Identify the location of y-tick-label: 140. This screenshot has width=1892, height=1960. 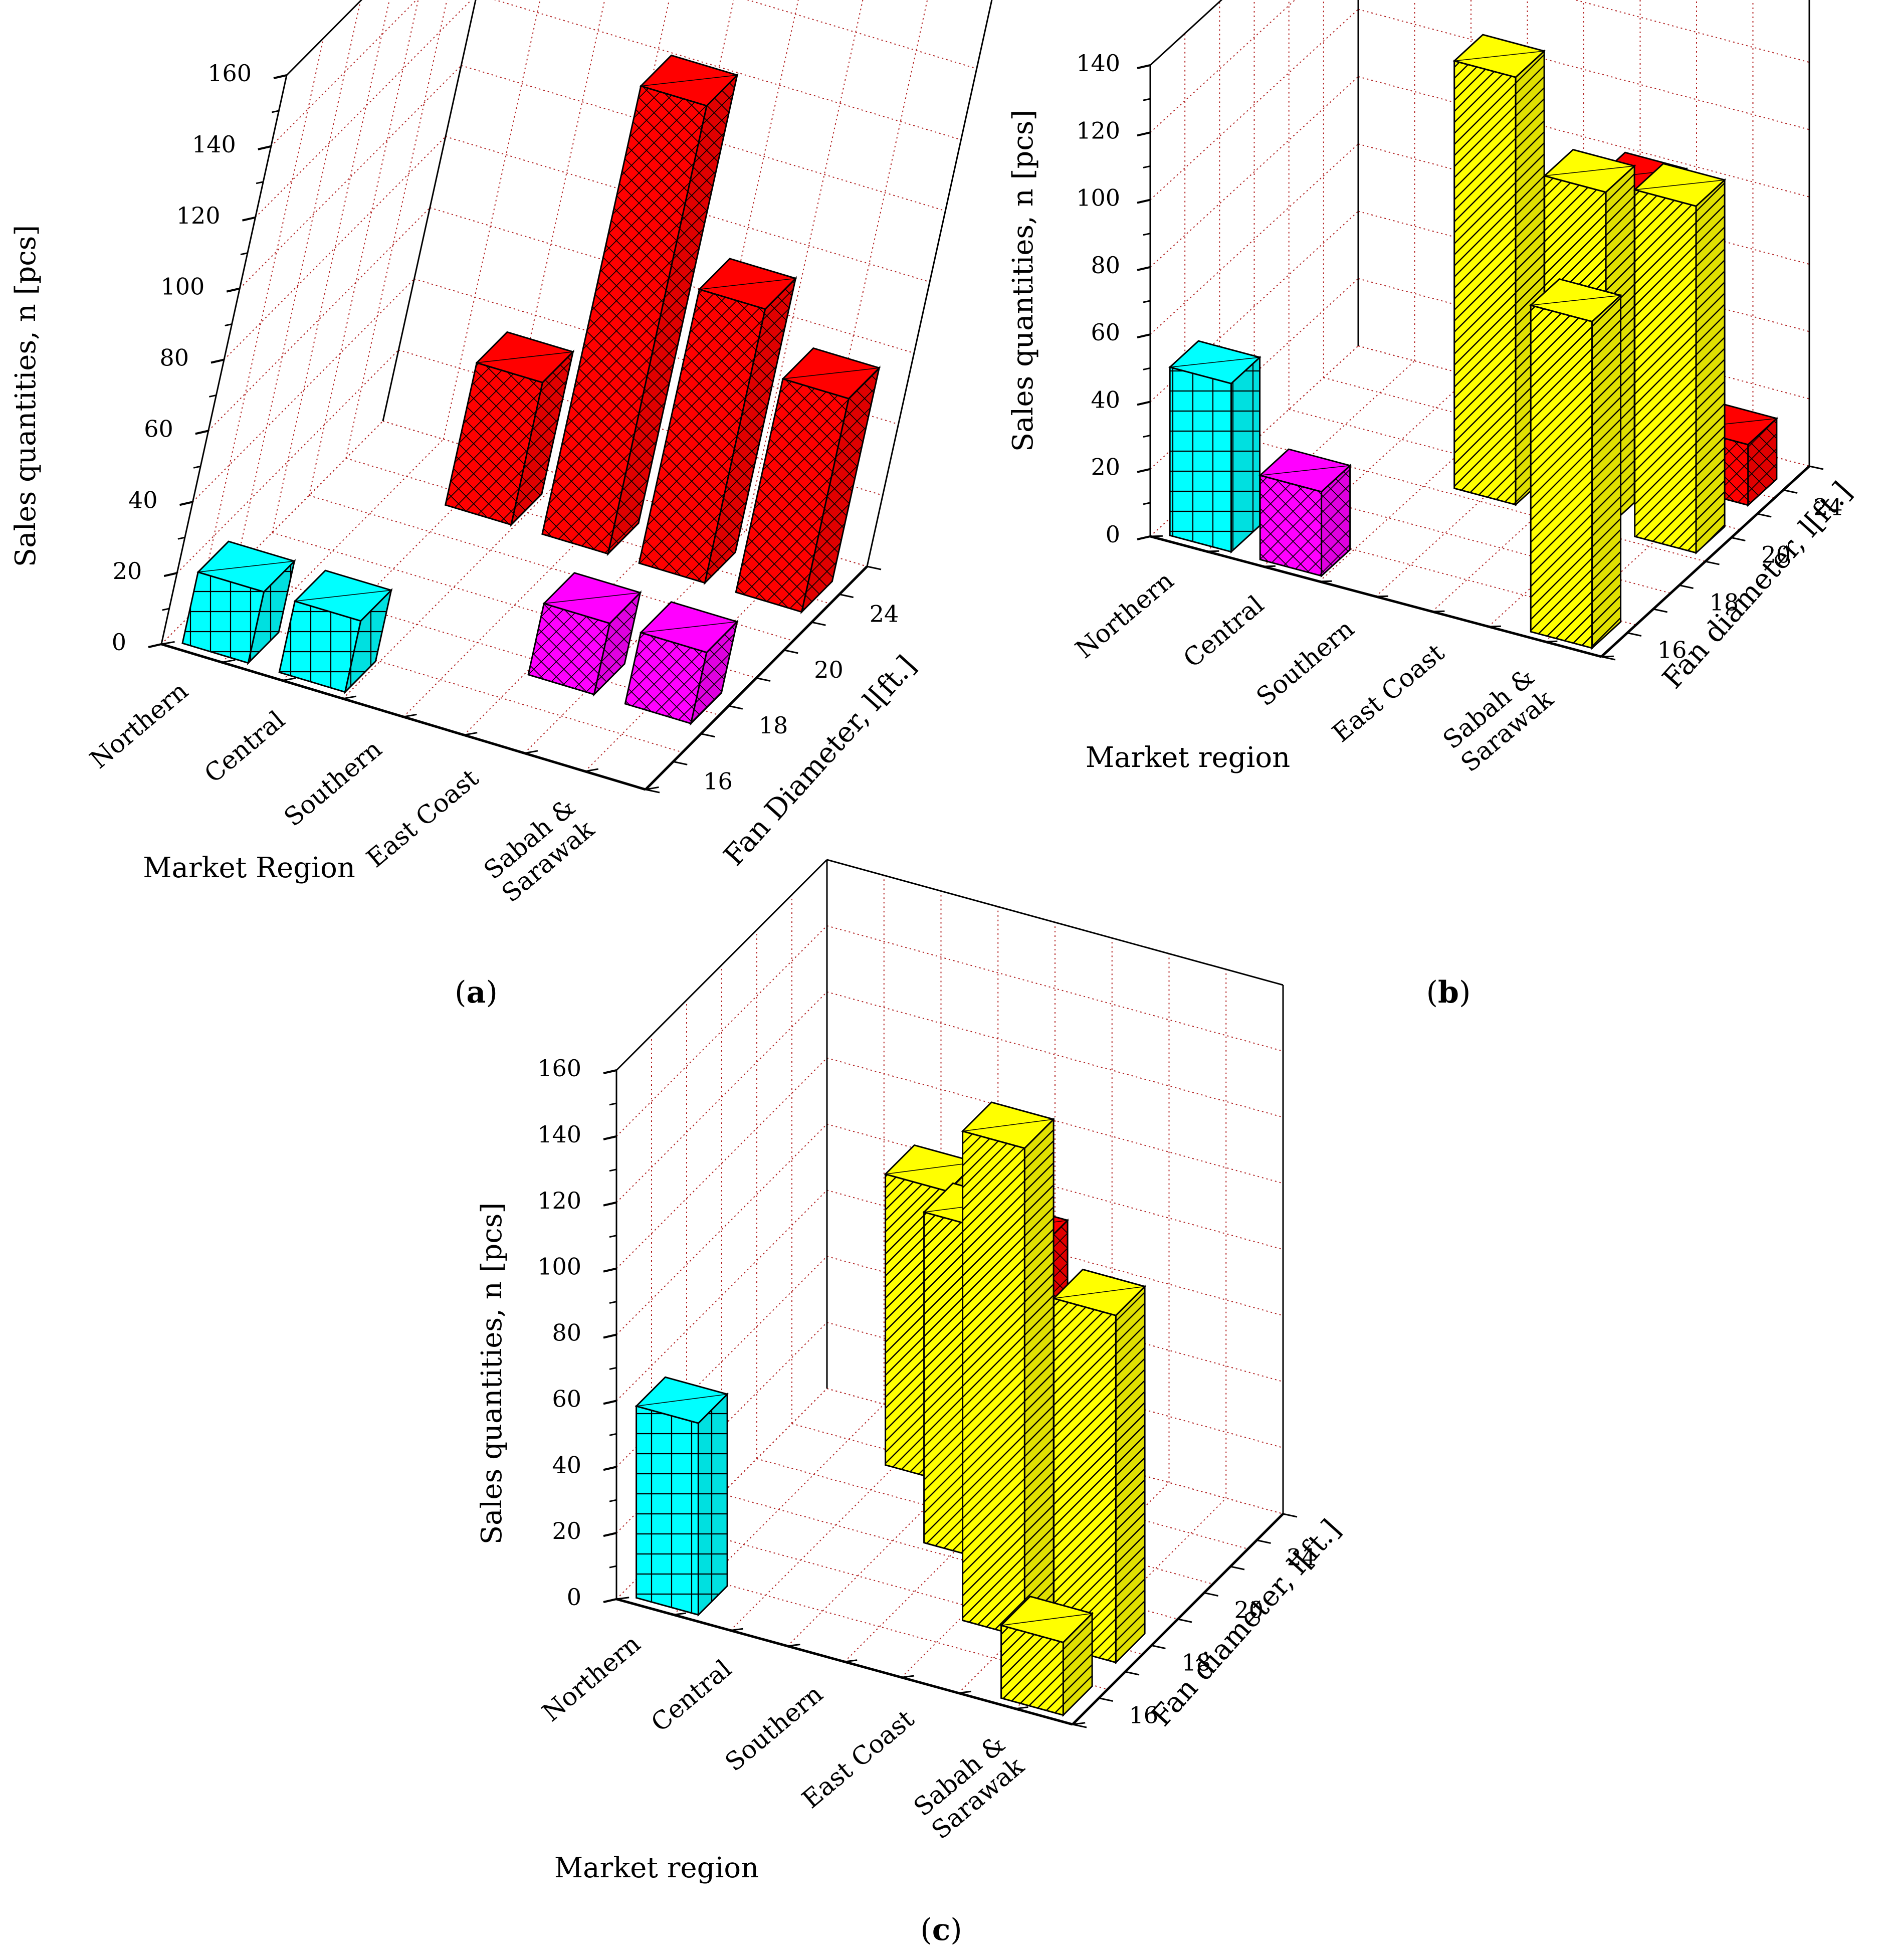
(214, 144).